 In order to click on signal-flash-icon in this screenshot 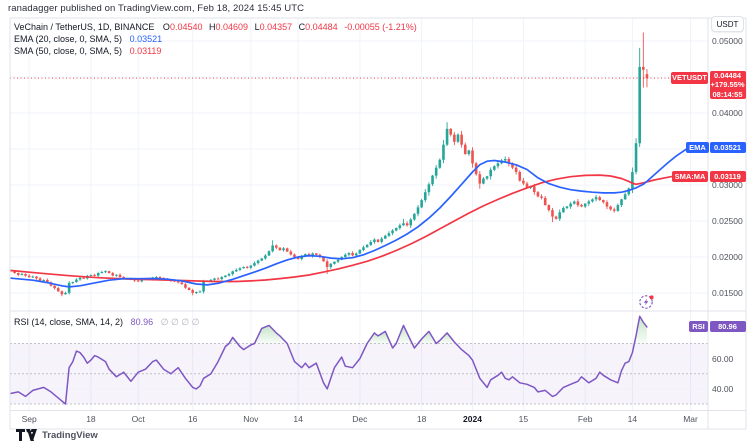, I will do `click(647, 302)`.